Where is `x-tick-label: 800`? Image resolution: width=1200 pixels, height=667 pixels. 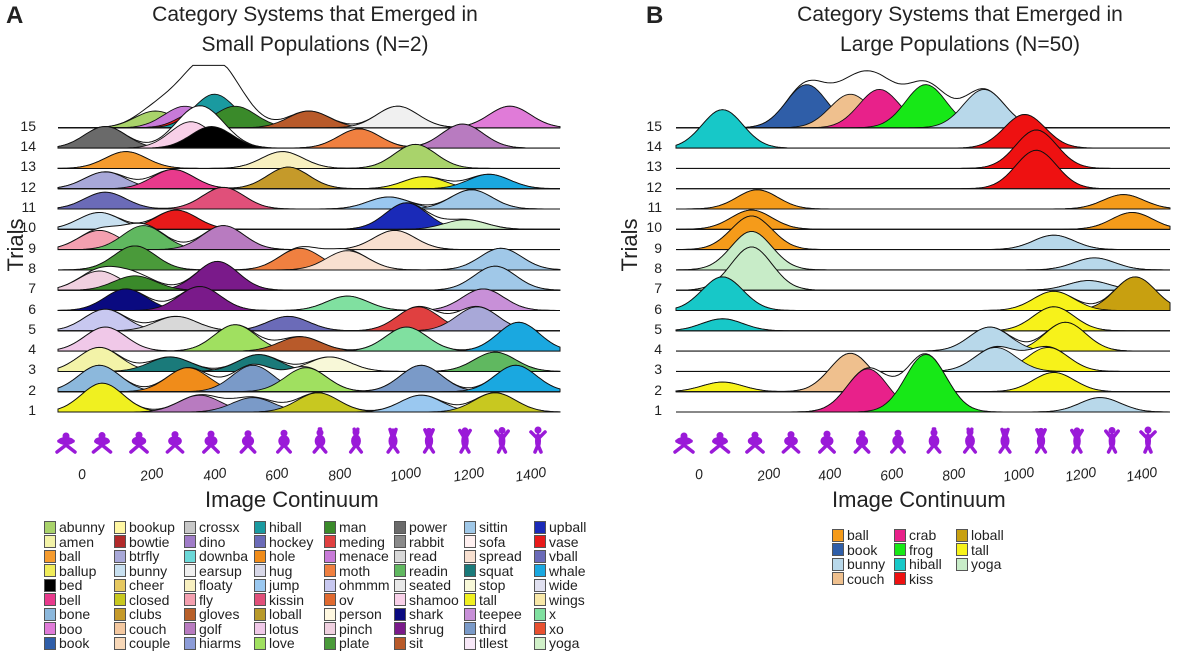
x-tick-label: 800 is located at coordinates (953, 474).